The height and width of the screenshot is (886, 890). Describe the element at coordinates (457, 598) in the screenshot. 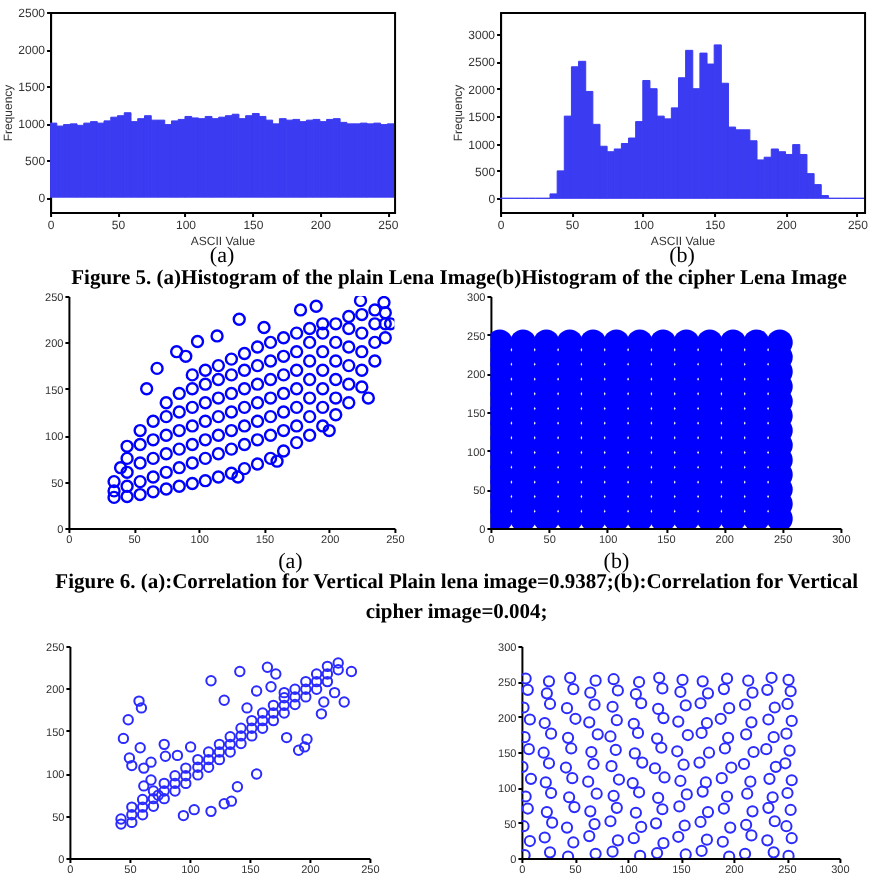

I see `caption: Figure 6. (a):Correlation for Vertical Plain lena image=0.9387;(b):Correlation for Vertical cipher image=0.004;` at that location.